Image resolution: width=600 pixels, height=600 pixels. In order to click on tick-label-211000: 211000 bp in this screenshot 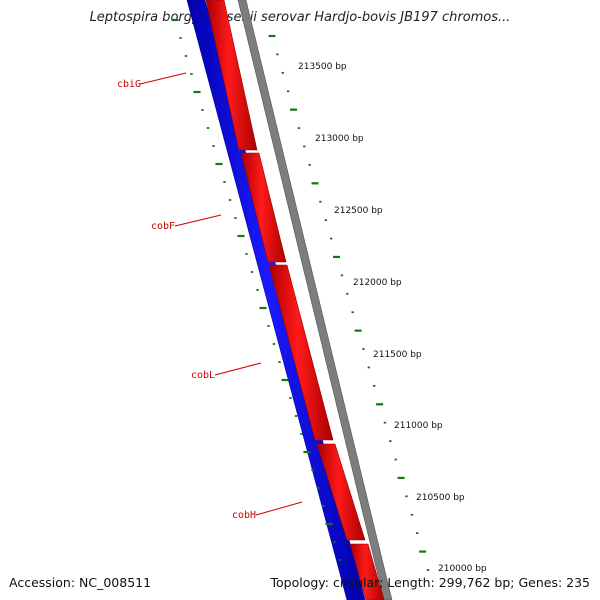, I will do `click(418, 426)`.